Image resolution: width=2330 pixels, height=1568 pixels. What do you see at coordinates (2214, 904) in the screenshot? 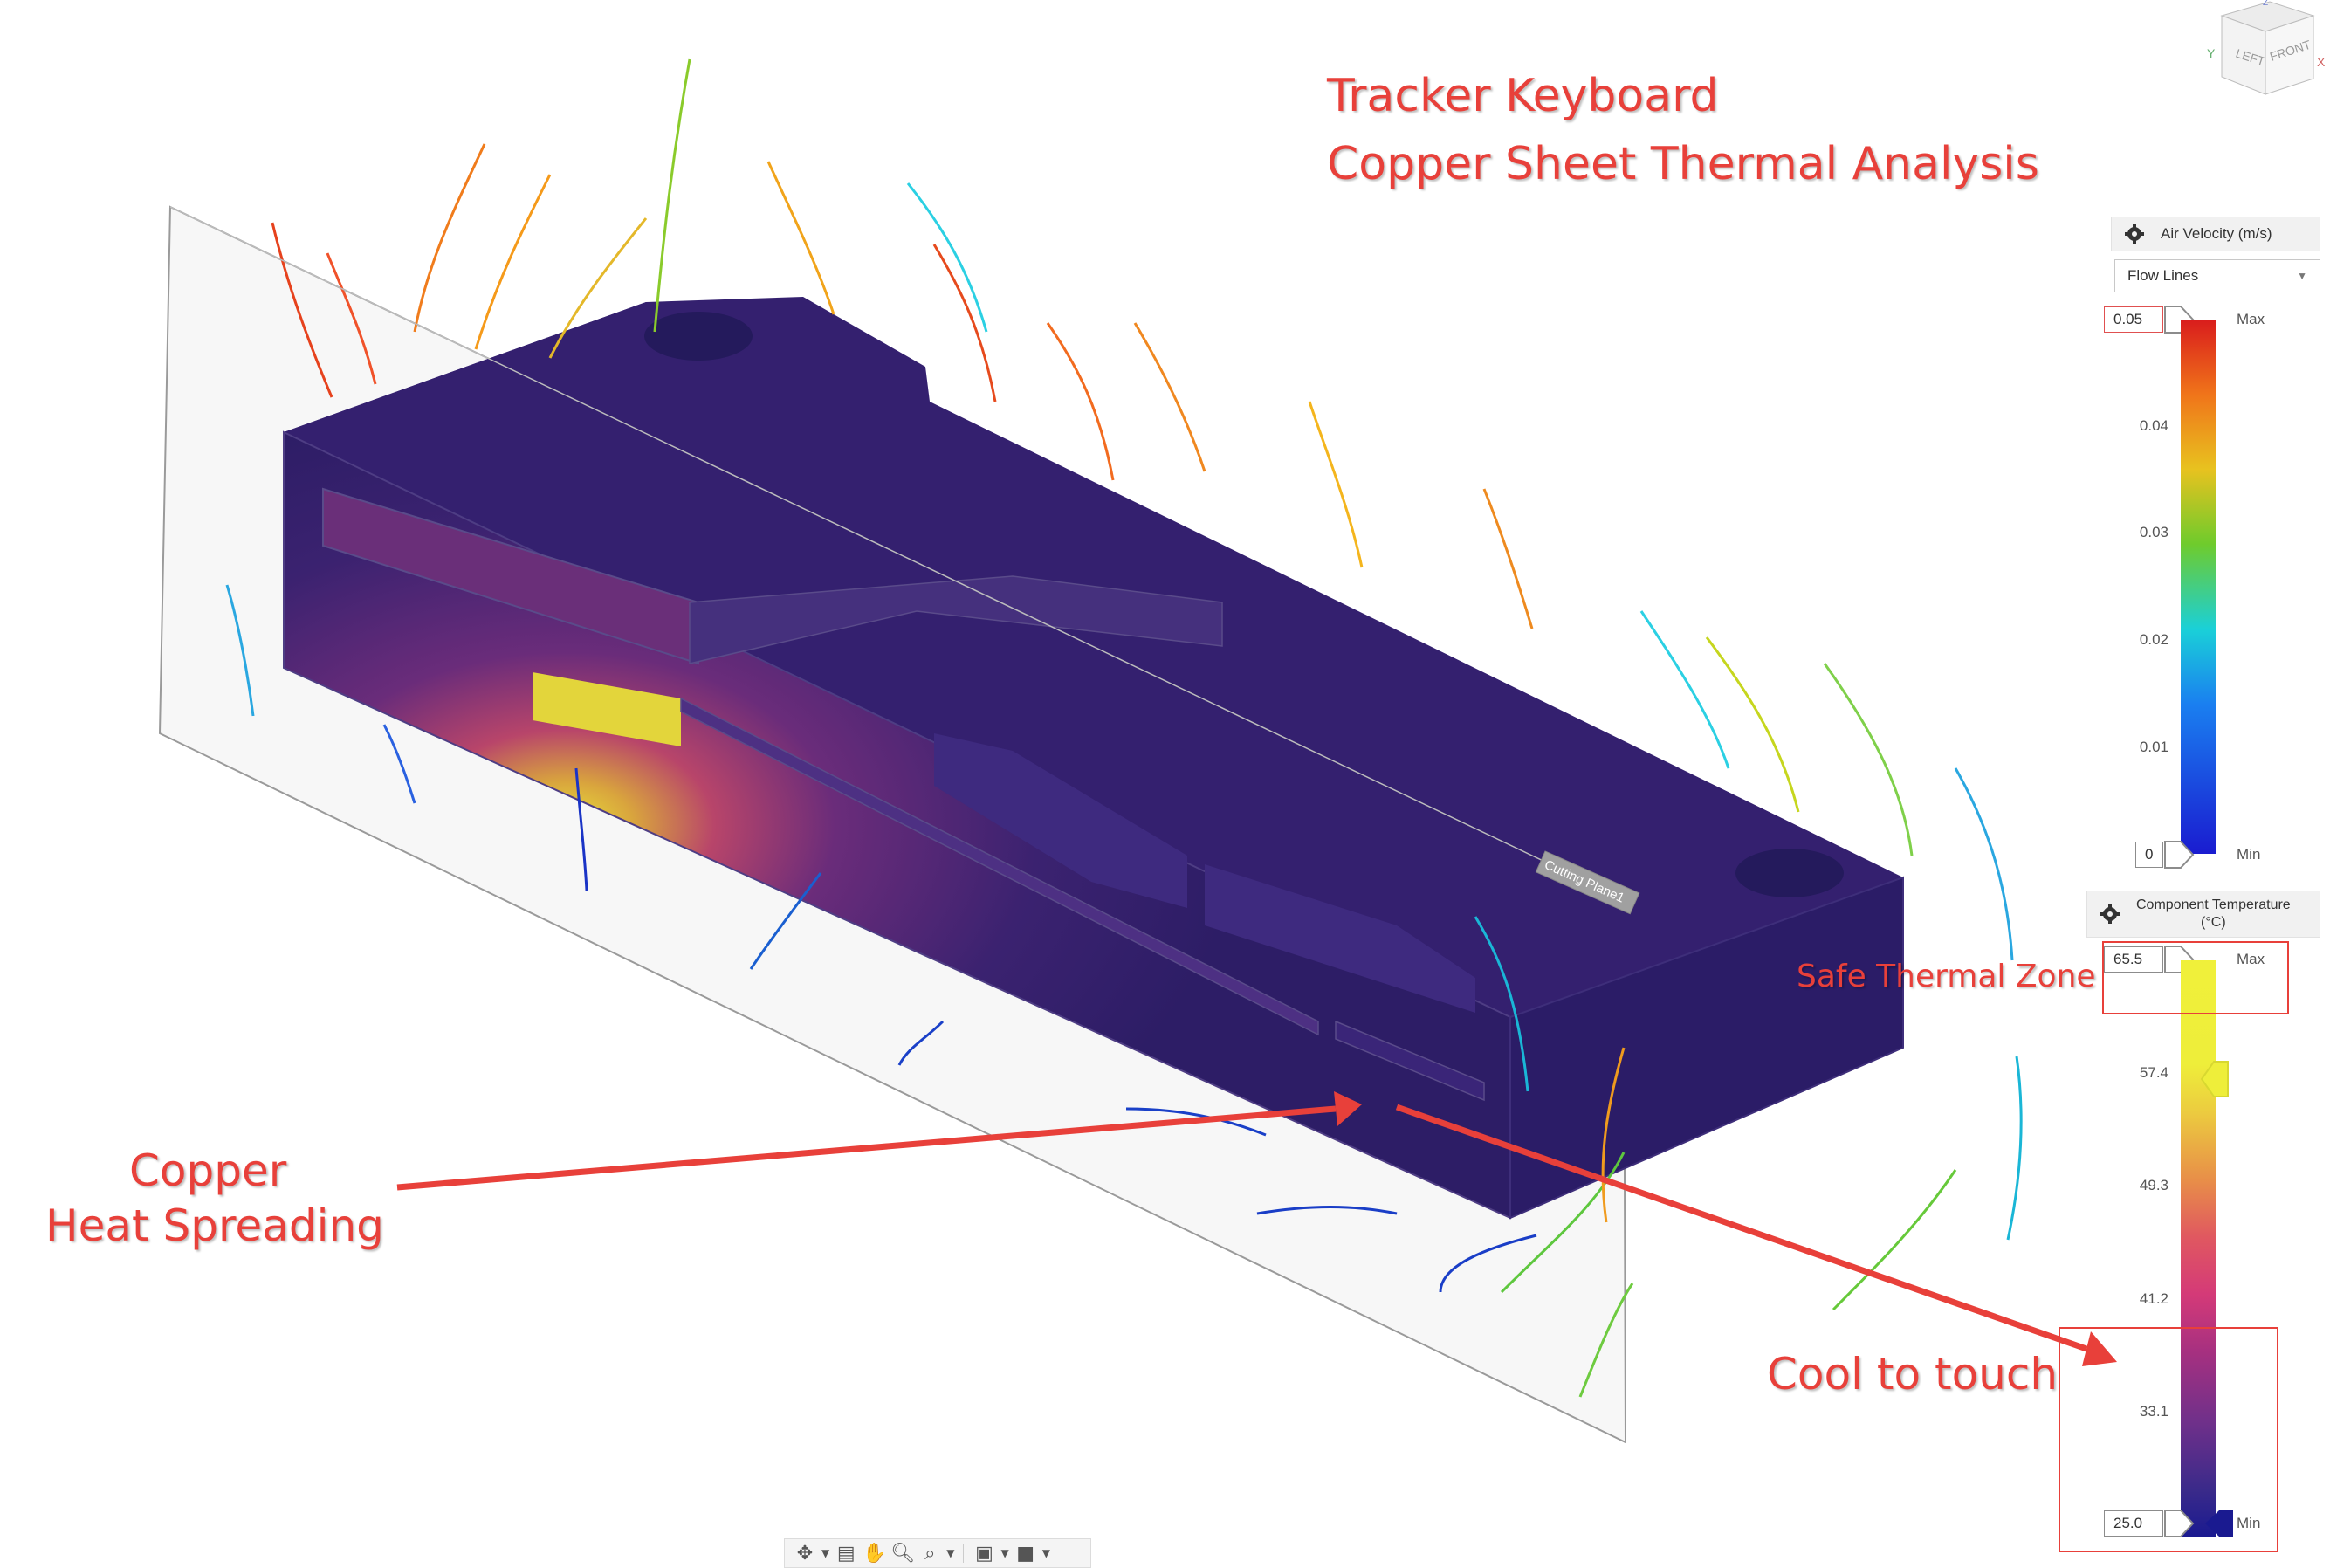
I see `temperature-legend-title: Component Temperature` at bounding box center [2214, 904].